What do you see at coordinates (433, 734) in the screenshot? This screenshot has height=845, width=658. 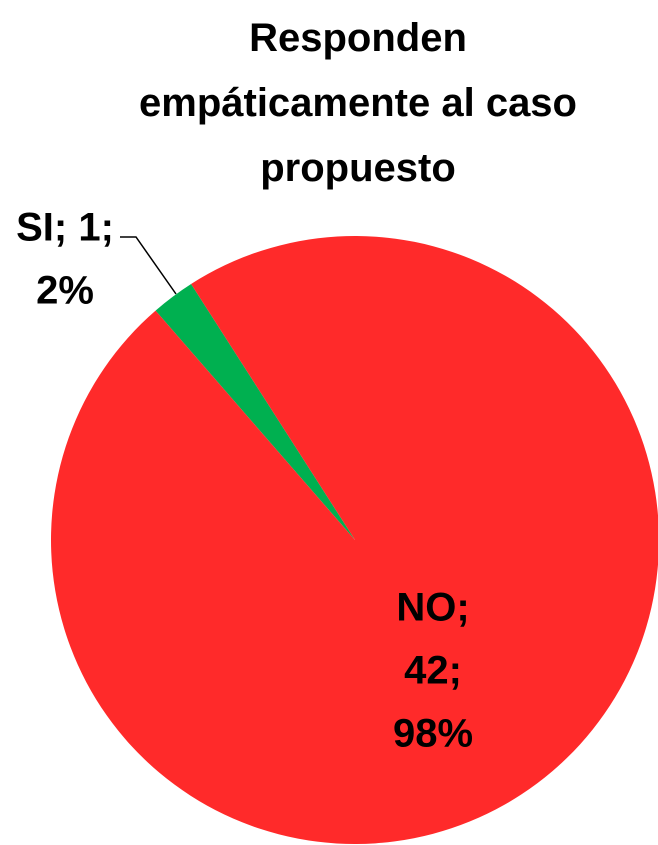 I see `data-label: 98%` at bounding box center [433, 734].